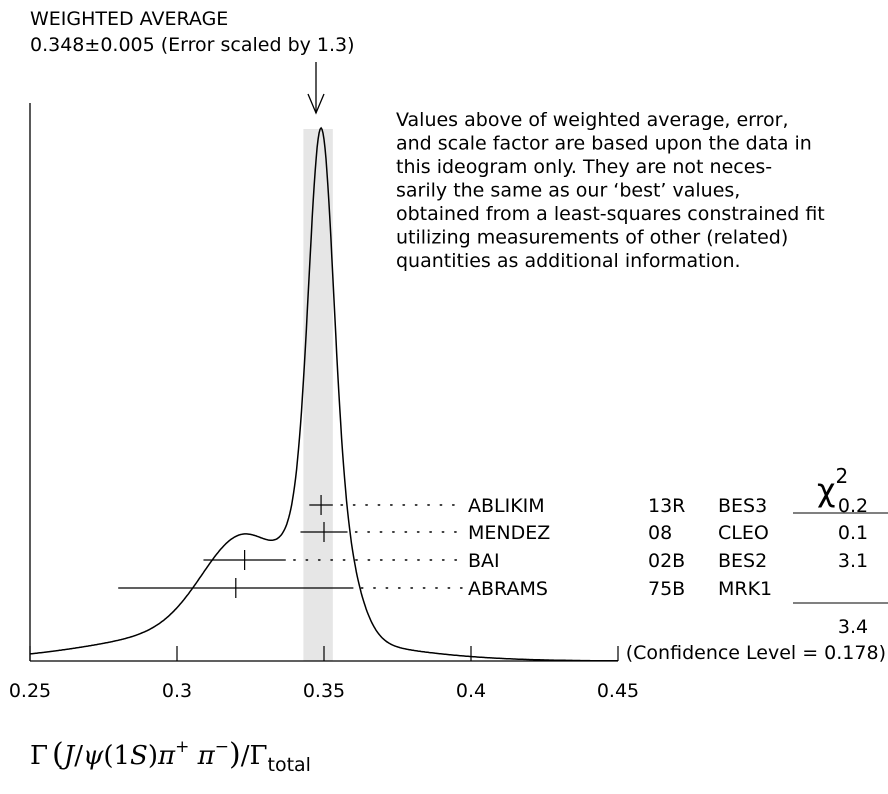  What do you see at coordinates (756, 653) in the screenshot?
I see `confidence-level: (Confidence Level = 0.178)` at bounding box center [756, 653].